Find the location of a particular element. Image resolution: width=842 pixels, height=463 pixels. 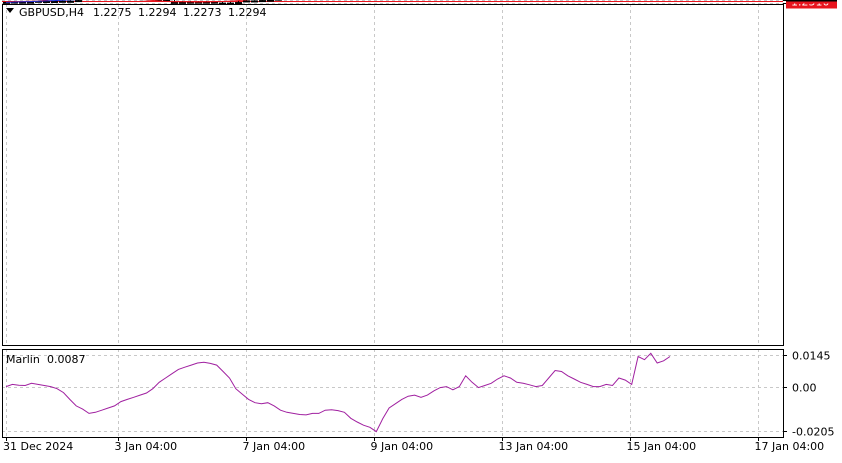

time-tick-label: 17 Jan 04:00 is located at coordinates (790, 446).